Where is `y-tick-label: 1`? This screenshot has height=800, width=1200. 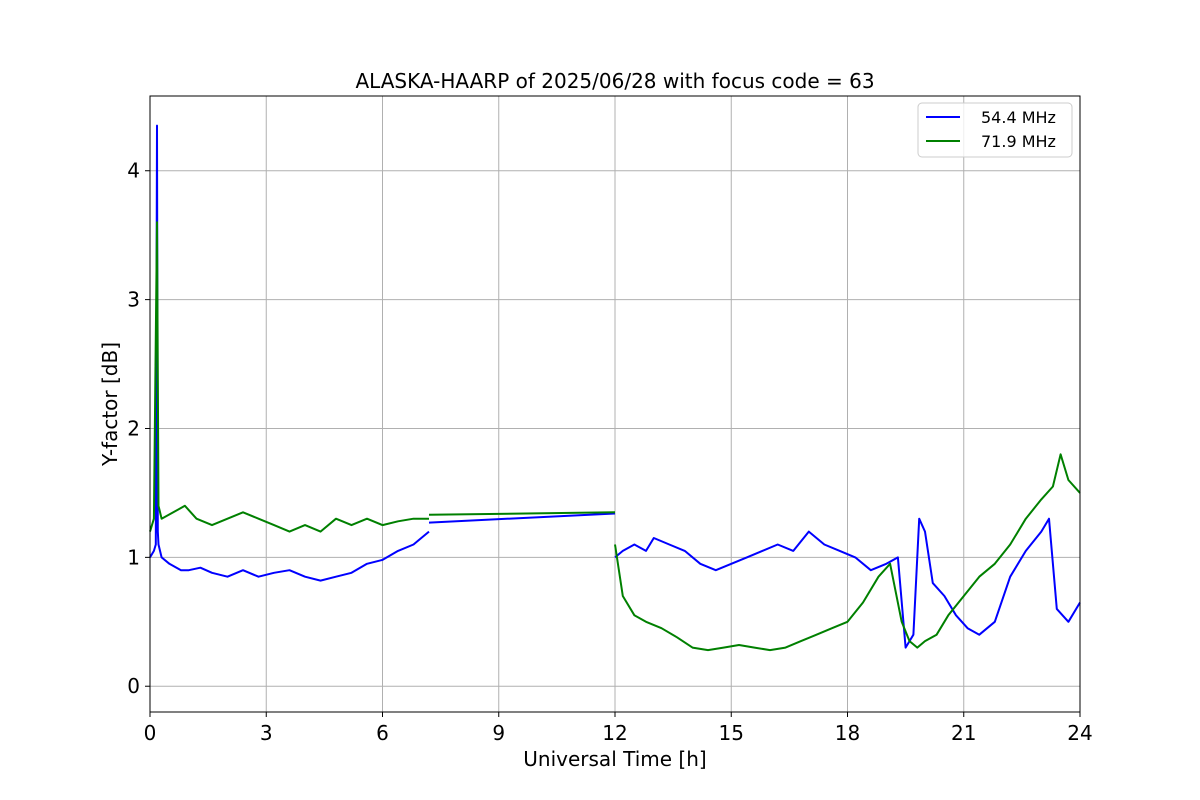
y-tick-label: 1 is located at coordinates (133, 557).